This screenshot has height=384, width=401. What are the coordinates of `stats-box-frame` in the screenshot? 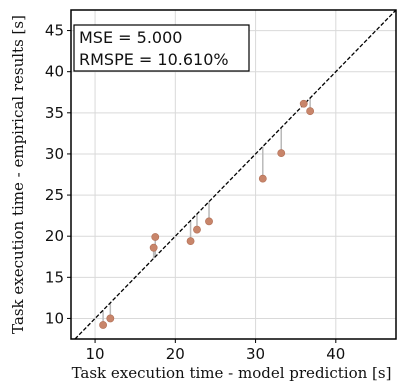 It's located at (161, 48).